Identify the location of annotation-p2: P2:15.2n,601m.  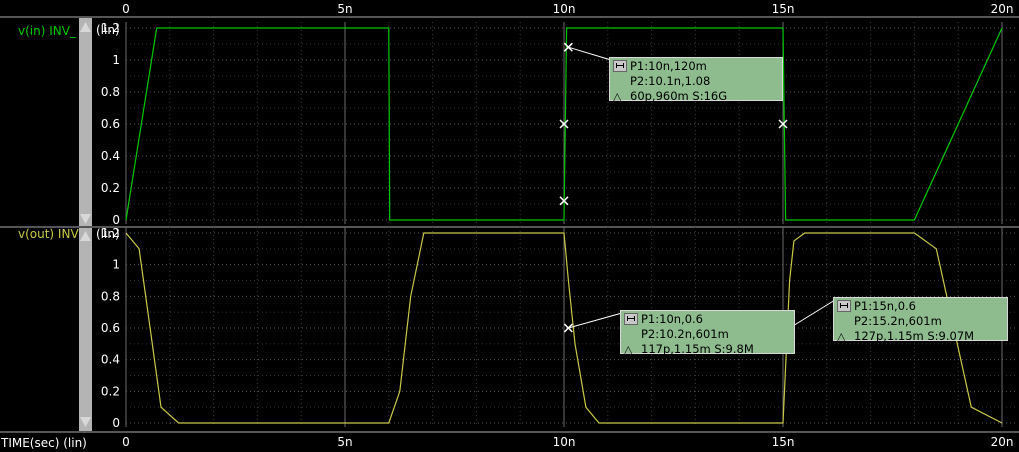
(898, 321).